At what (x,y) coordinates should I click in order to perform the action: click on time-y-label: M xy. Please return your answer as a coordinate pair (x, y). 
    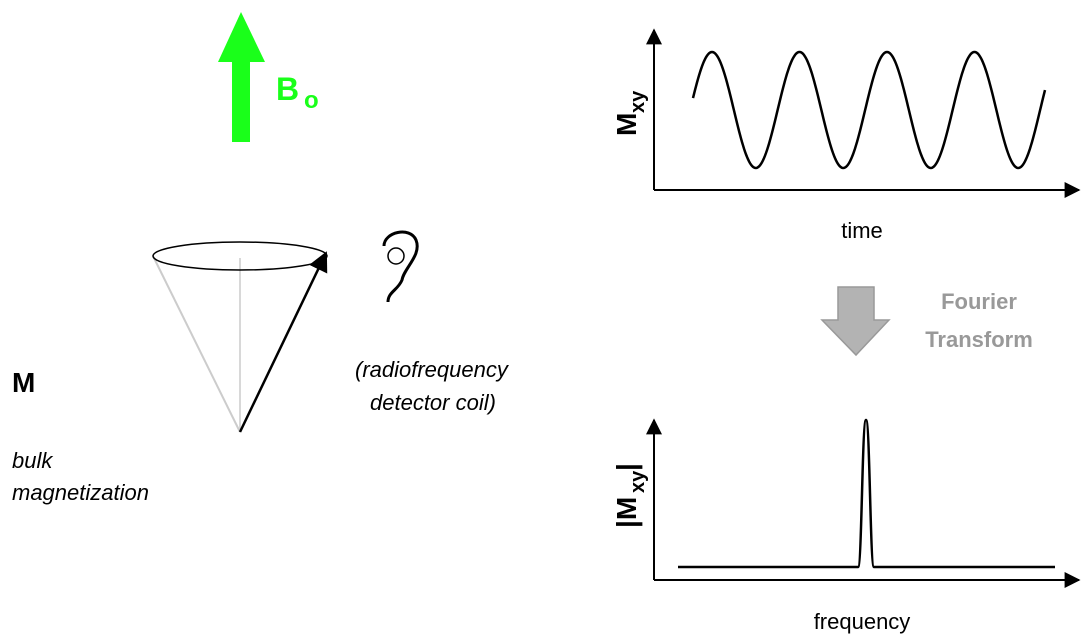
    Looking at the image, I should click on (630, 113).